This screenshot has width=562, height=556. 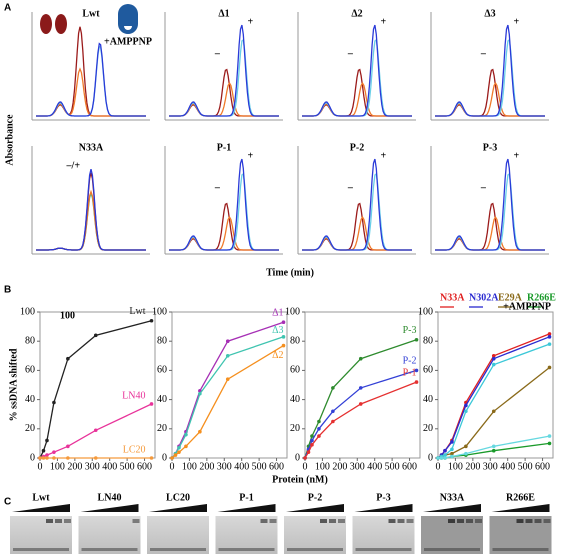 What do you see at coordinates (520, 497) in the screenshot?
I see `lane-label: R266E` at bounding box center [520, 497].